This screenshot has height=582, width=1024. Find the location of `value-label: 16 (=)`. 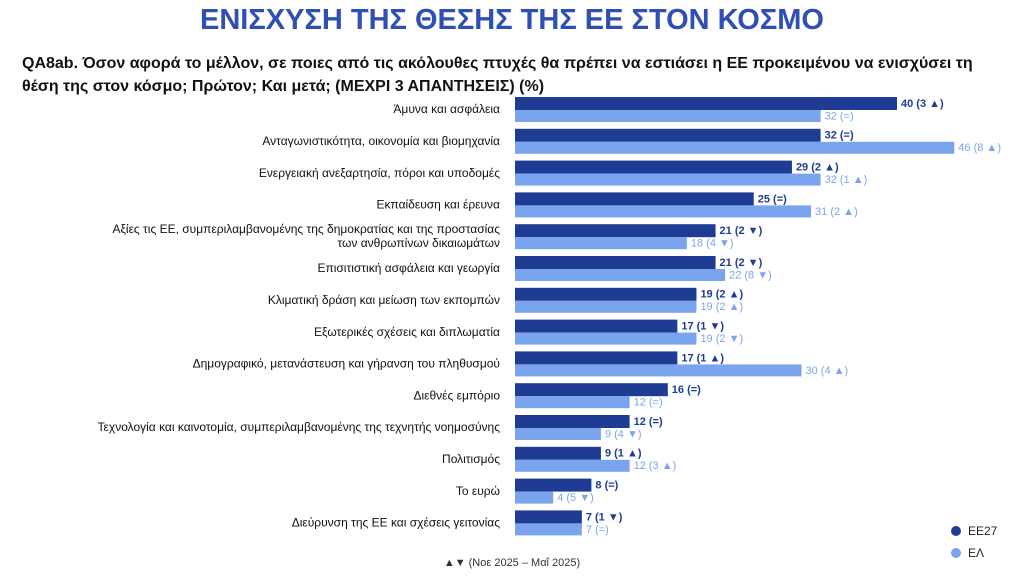

value-label: 16 (=) is located at coordinates (686, 390).